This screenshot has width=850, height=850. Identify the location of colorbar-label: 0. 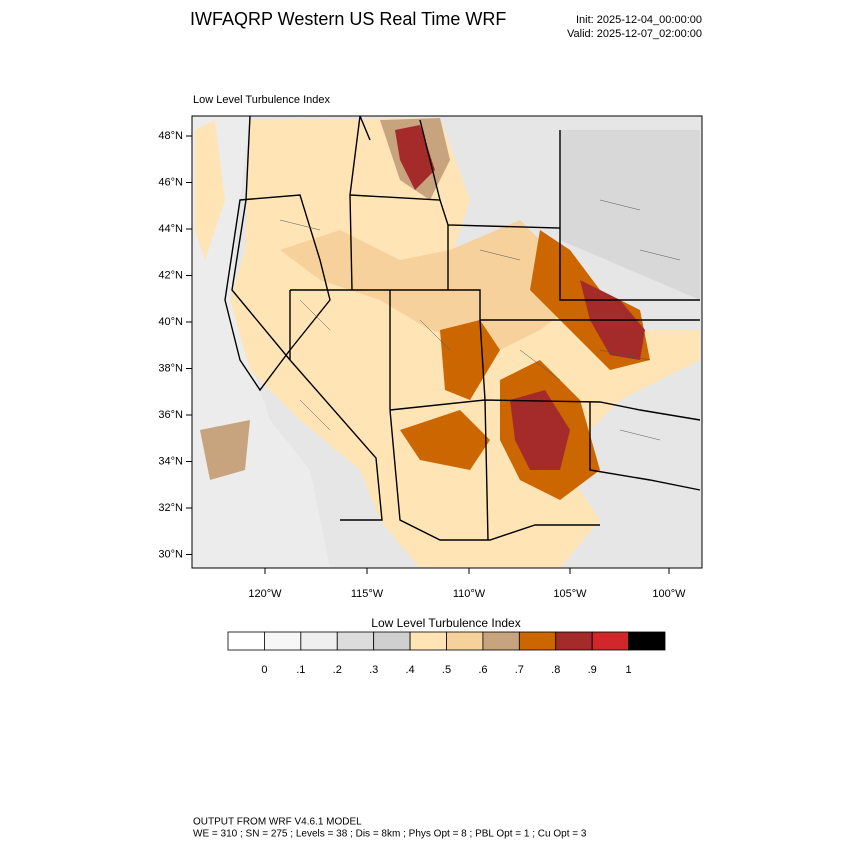
(264, 670).